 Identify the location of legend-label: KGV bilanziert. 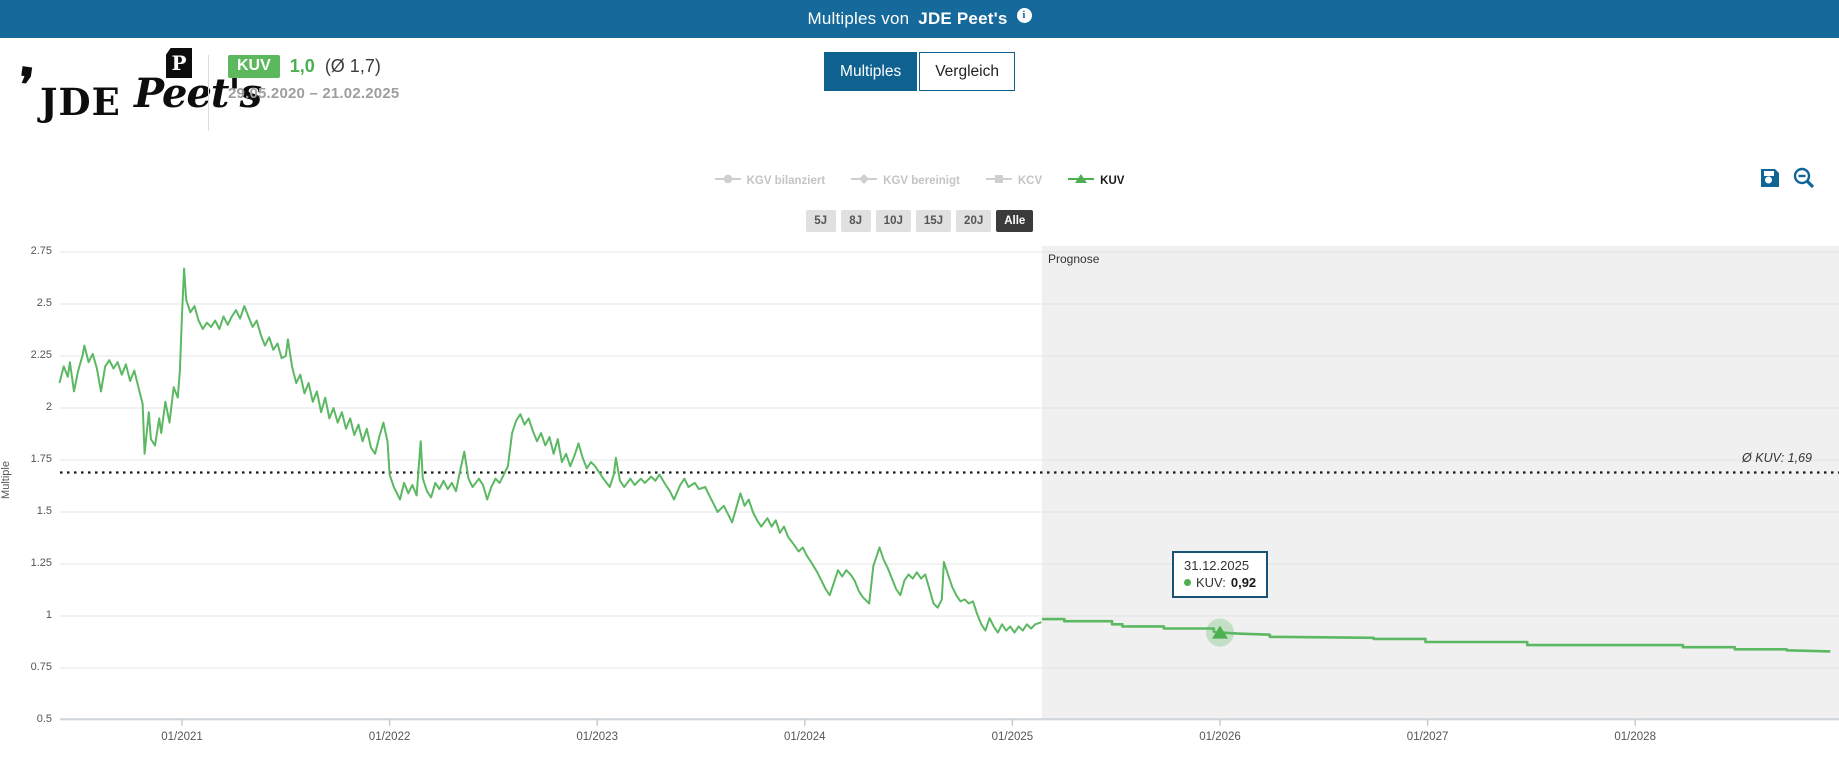
(786, 180).